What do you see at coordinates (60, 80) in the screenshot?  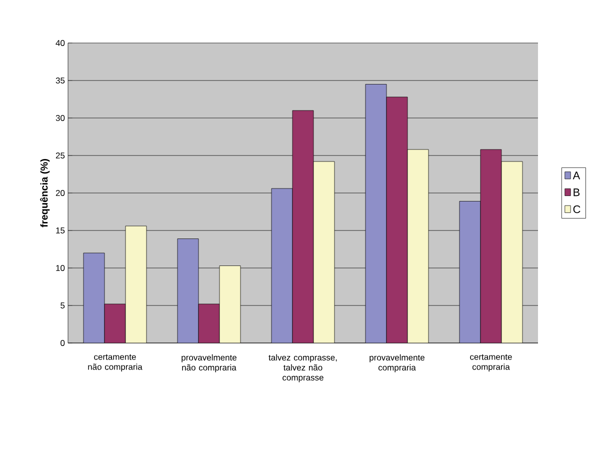 I see `y-tick-label: 35` at bounding box center [60, 80].